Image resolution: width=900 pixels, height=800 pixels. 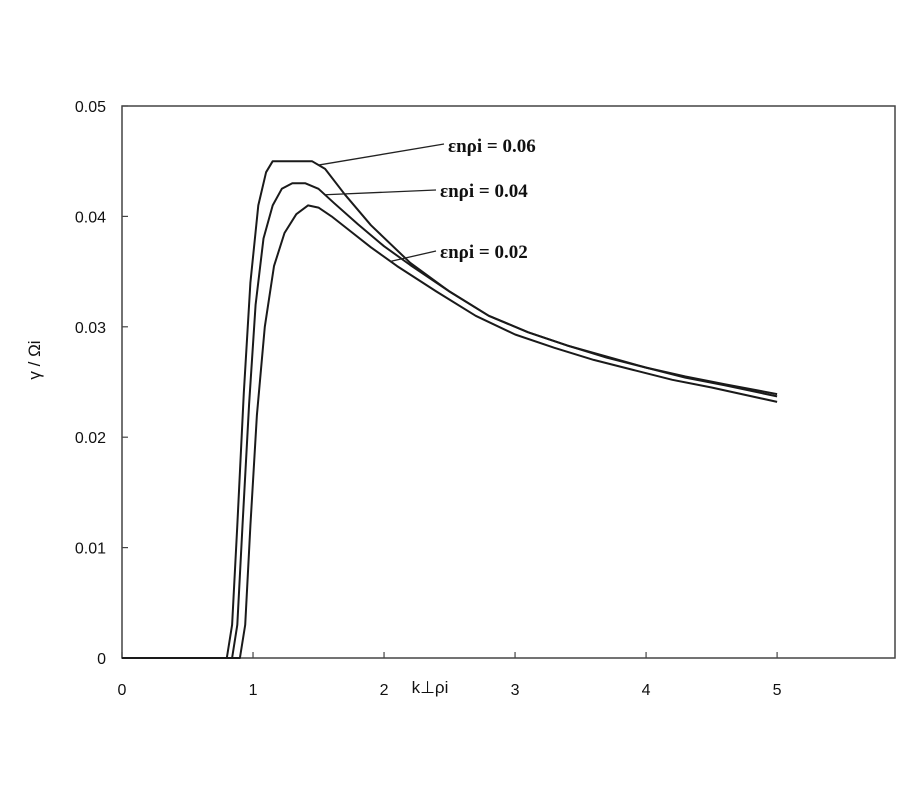 I want to click on y-tick-label: 0.04, so click(x=90, y=217).